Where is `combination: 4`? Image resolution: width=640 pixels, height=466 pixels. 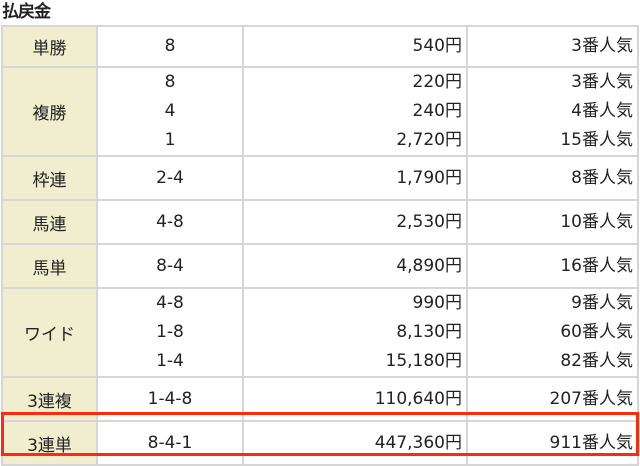
combination: 4 is located at coordinates (170, 111).